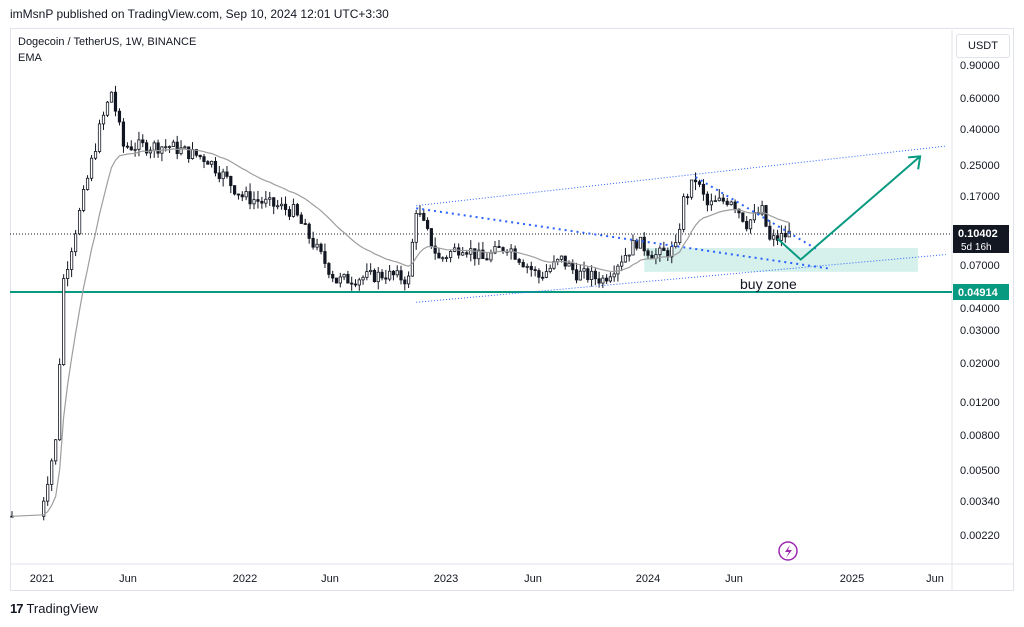 This screenshot has height=627, width=1024. What do you see at coordinates (980, 364) in the screenshot?
I see `y-tick-label: 0.02000` at bounding box center [980, 364].